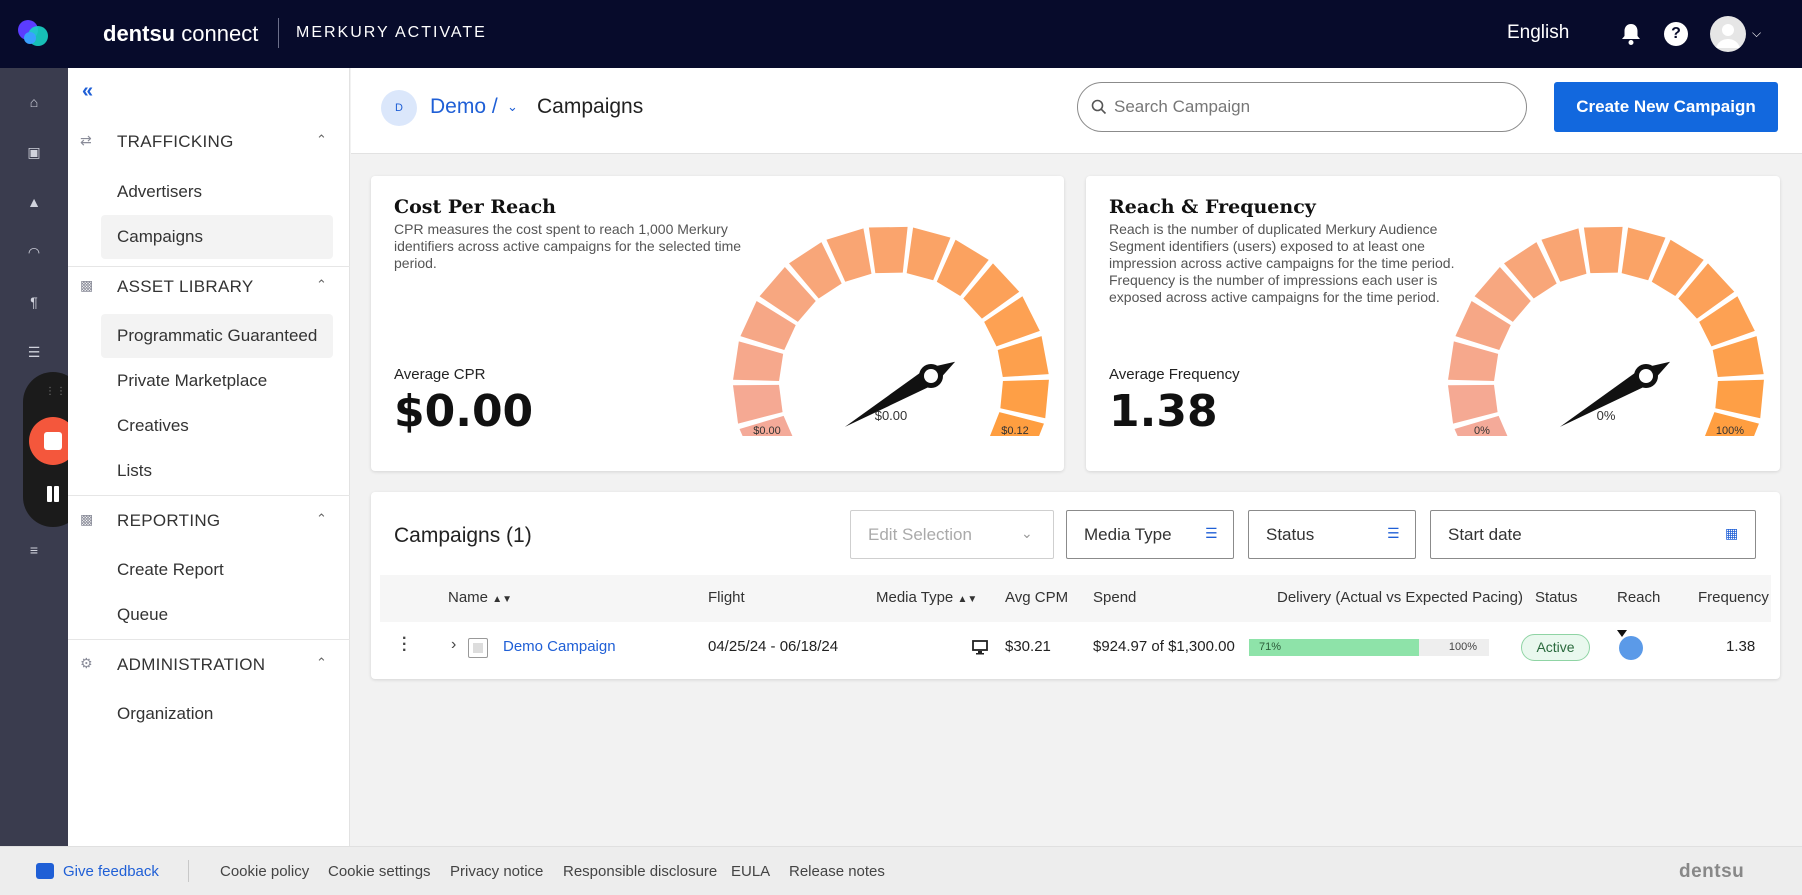  What do you see at coordinates (478, 648) in the screenshot?
I see `row-checkbox` at bounding box center [478, 648].